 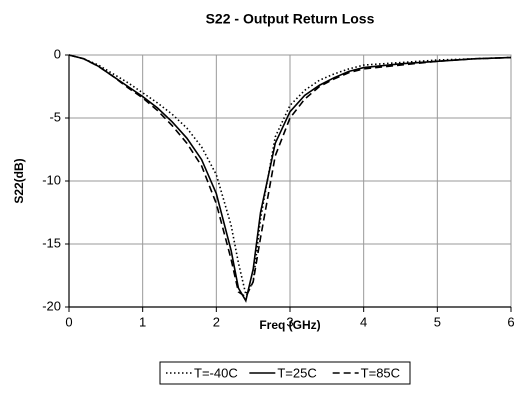 What do you see at coordinates (363, 321) in the screenshot?
I see `x-tick-label: 4` at bounding box center [363, 321].